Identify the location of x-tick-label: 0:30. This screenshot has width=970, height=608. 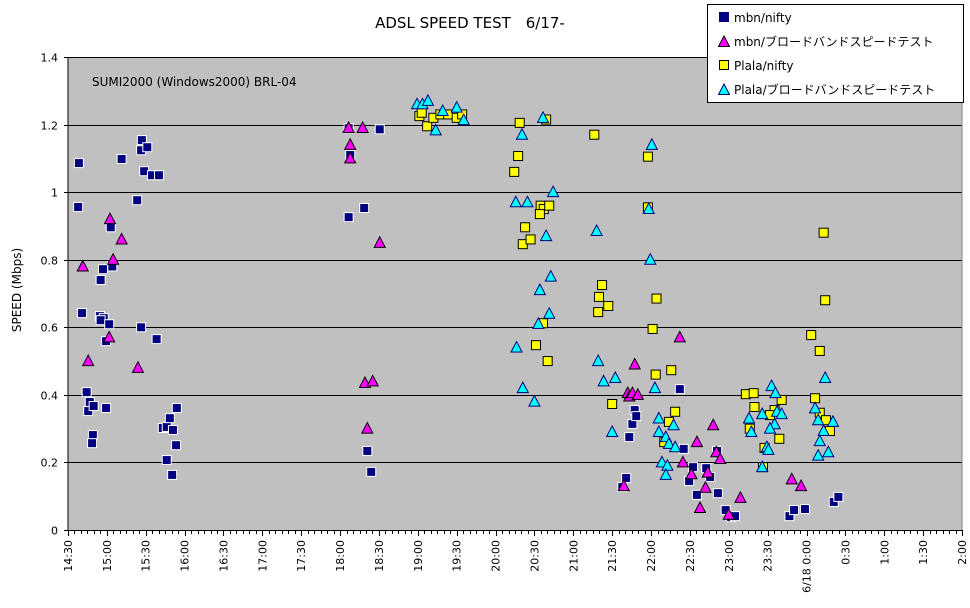
(845, 552).